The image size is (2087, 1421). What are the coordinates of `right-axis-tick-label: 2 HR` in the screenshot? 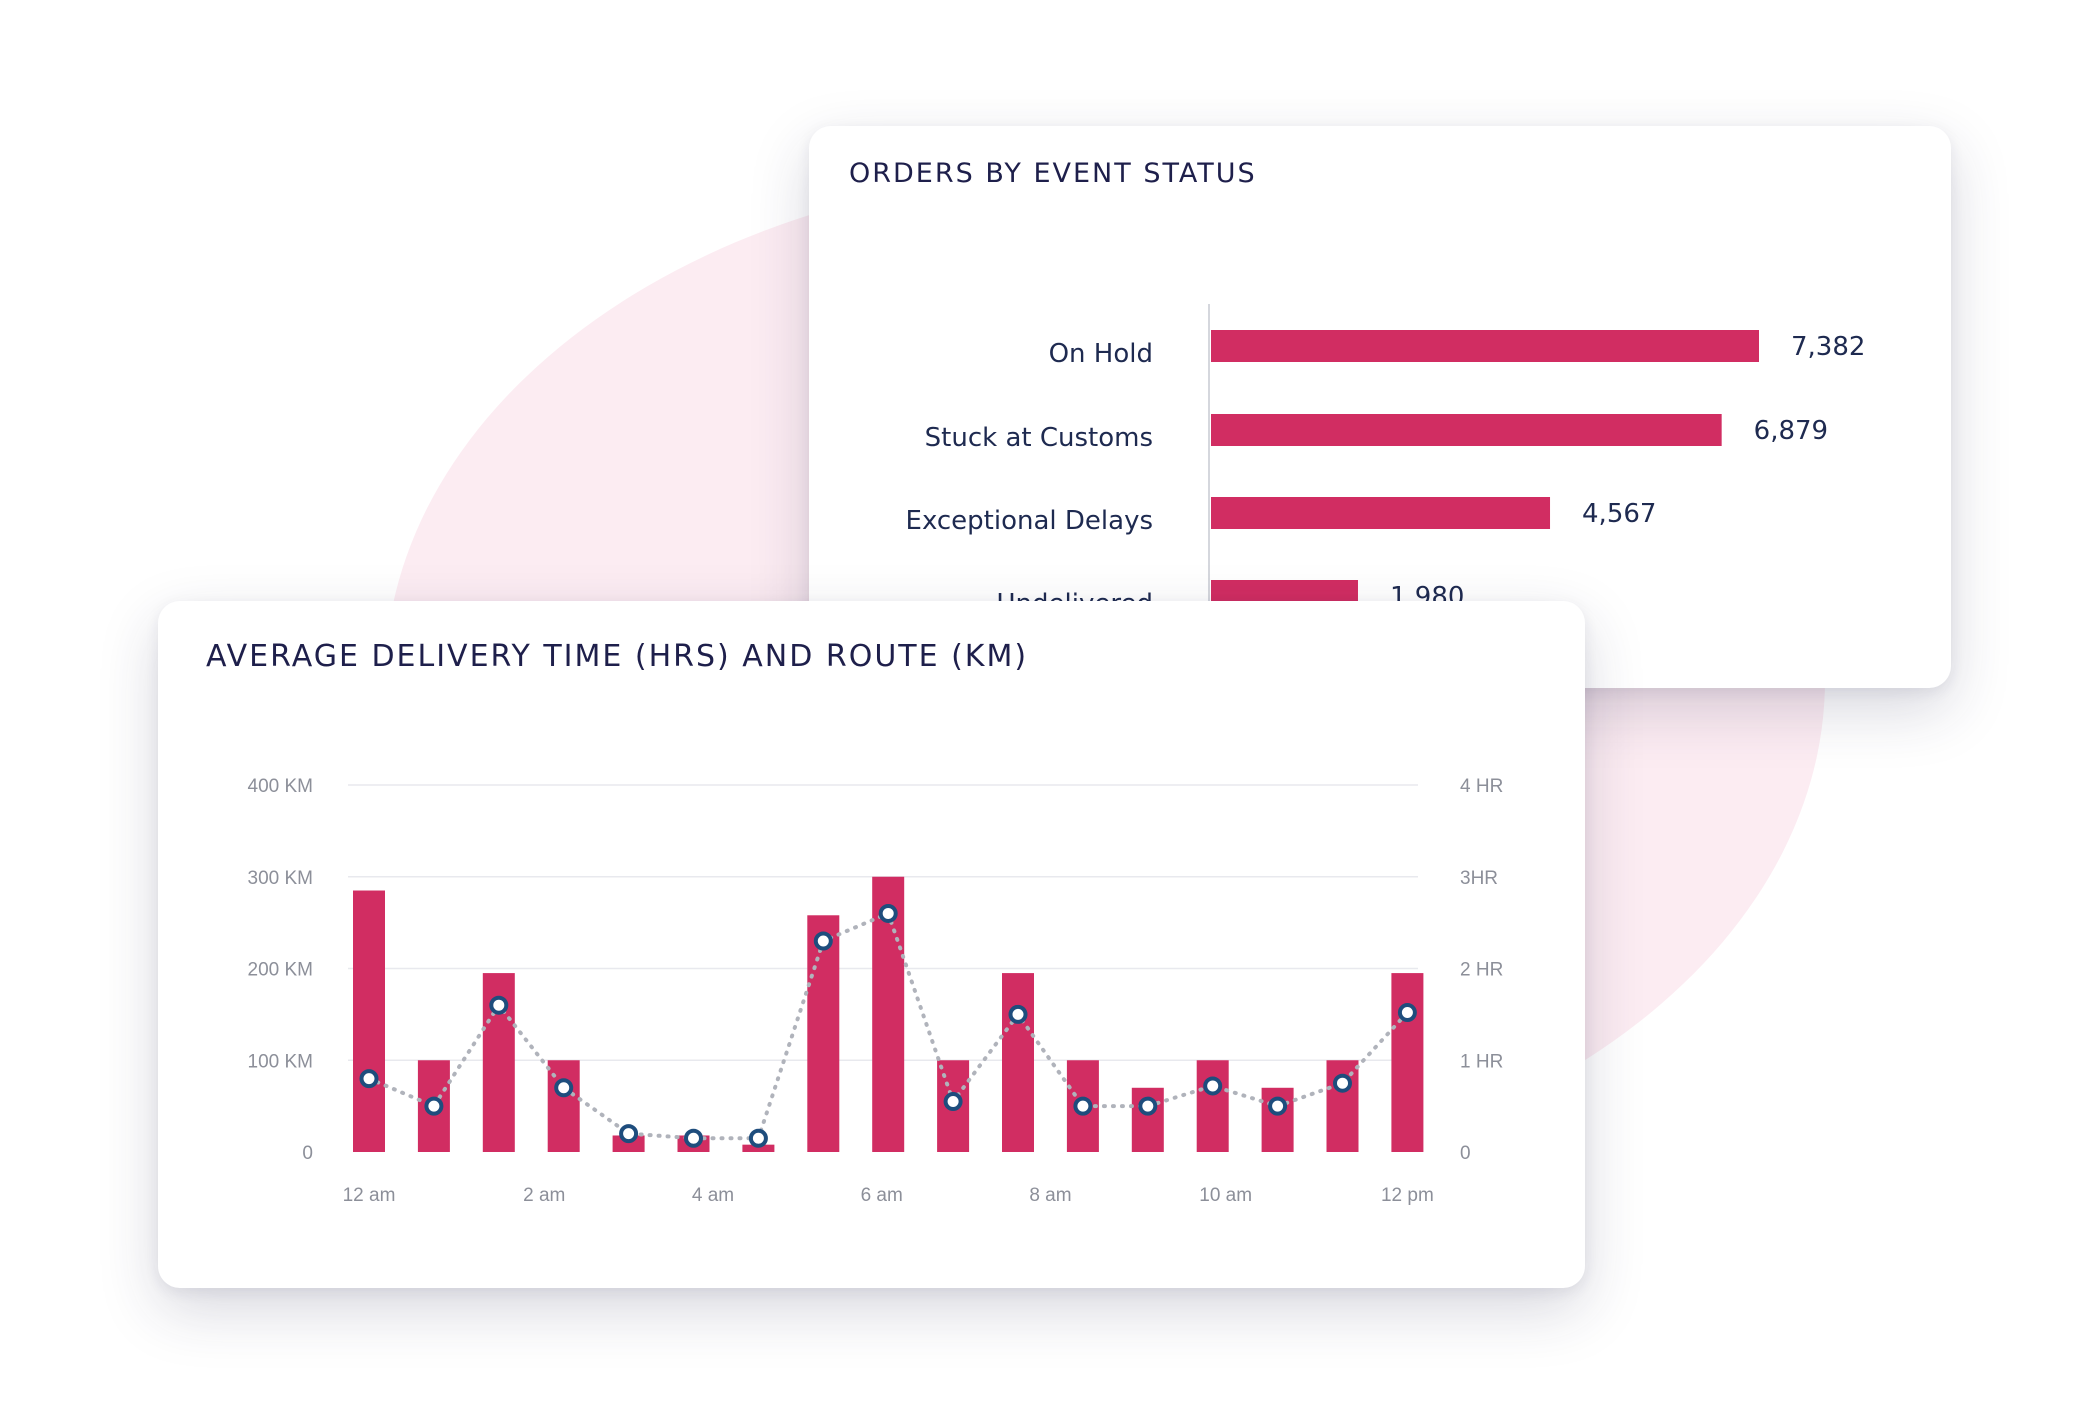 It's located at (1481, 970).